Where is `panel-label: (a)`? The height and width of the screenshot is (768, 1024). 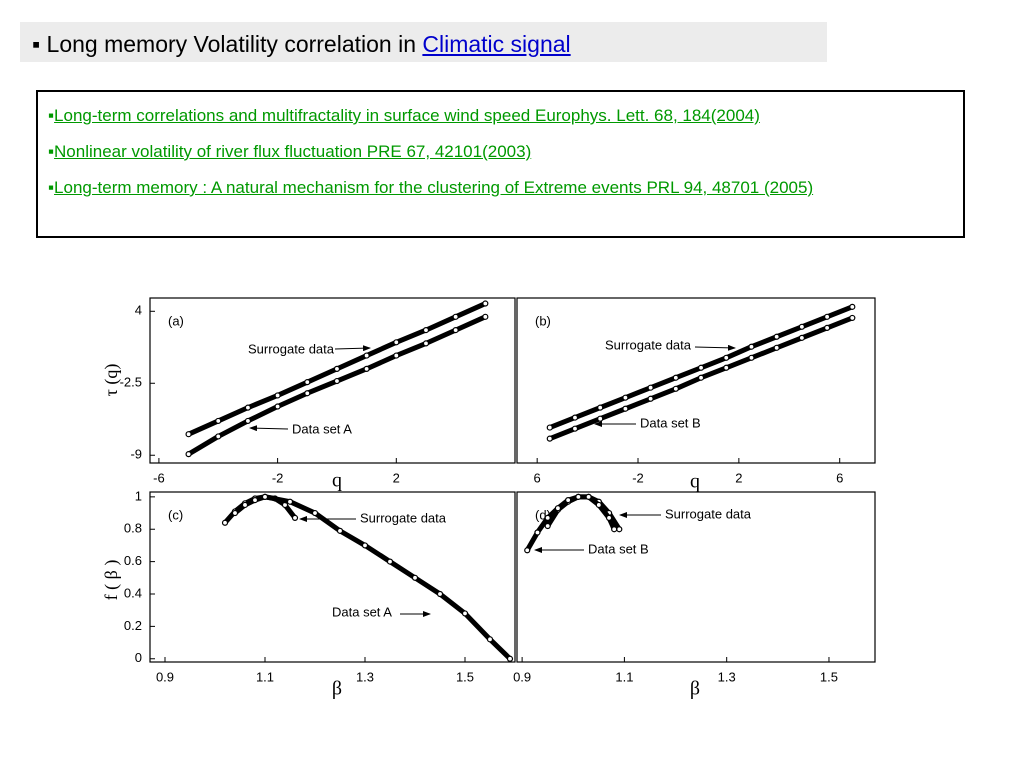 panel-label: (a) is located at coordinates (176, 320).